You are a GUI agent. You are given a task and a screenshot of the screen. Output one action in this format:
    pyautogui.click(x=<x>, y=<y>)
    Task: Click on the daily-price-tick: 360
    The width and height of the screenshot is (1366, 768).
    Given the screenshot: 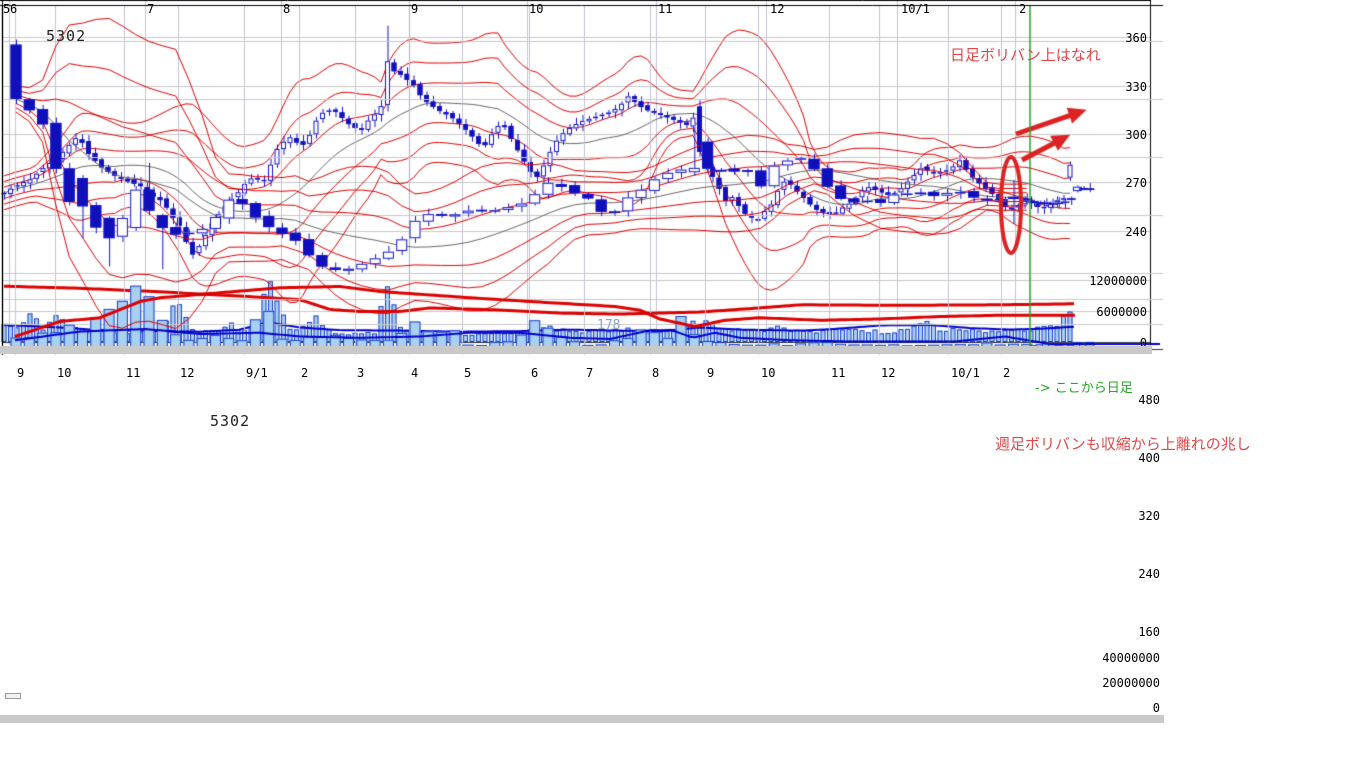 What is the action you would take?
    pyautogui.click(x=1136, y=38)
    